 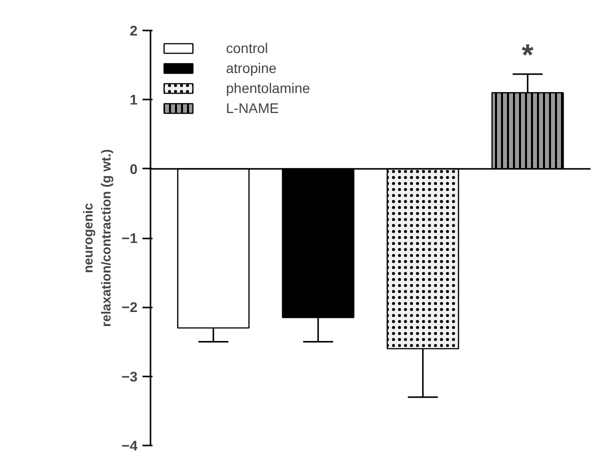 What do you see at coordinates (130, 238) in the screenshot?
I see `y-tick-label: −1` at bounding box center [130, 238].